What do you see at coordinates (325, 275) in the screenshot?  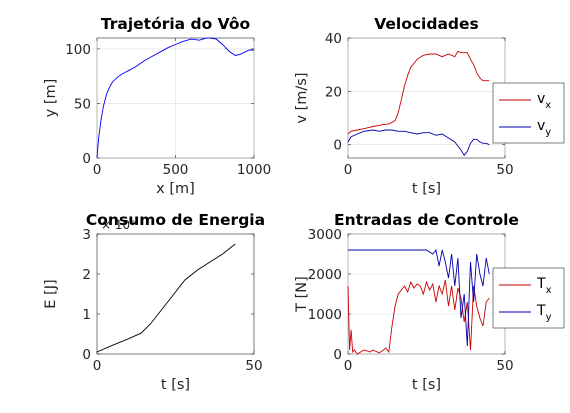 I see `y-tick-label: 2000` at bounding box center [325, 275].